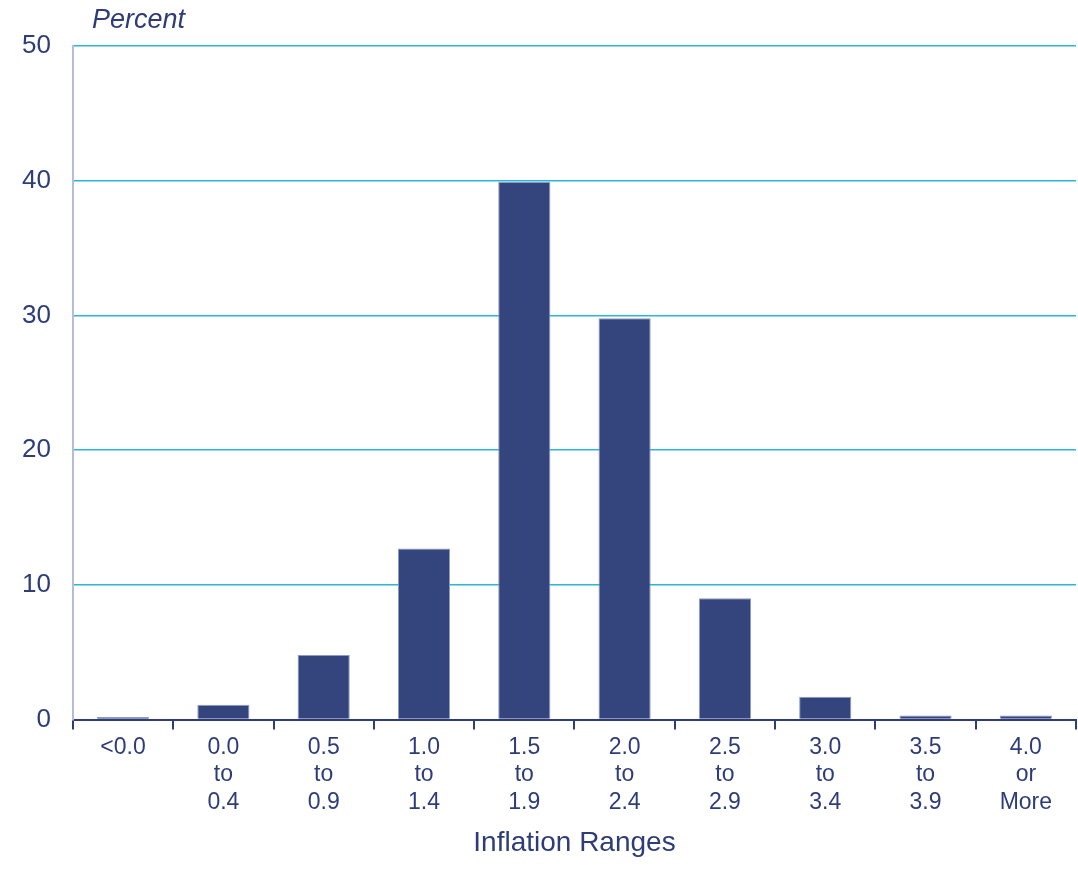 The height and width of the screenshot is (872, 1078). Describe the element at coordinates (36, 448) in the screenshot. I see `y-tick-label: 20` at that location.